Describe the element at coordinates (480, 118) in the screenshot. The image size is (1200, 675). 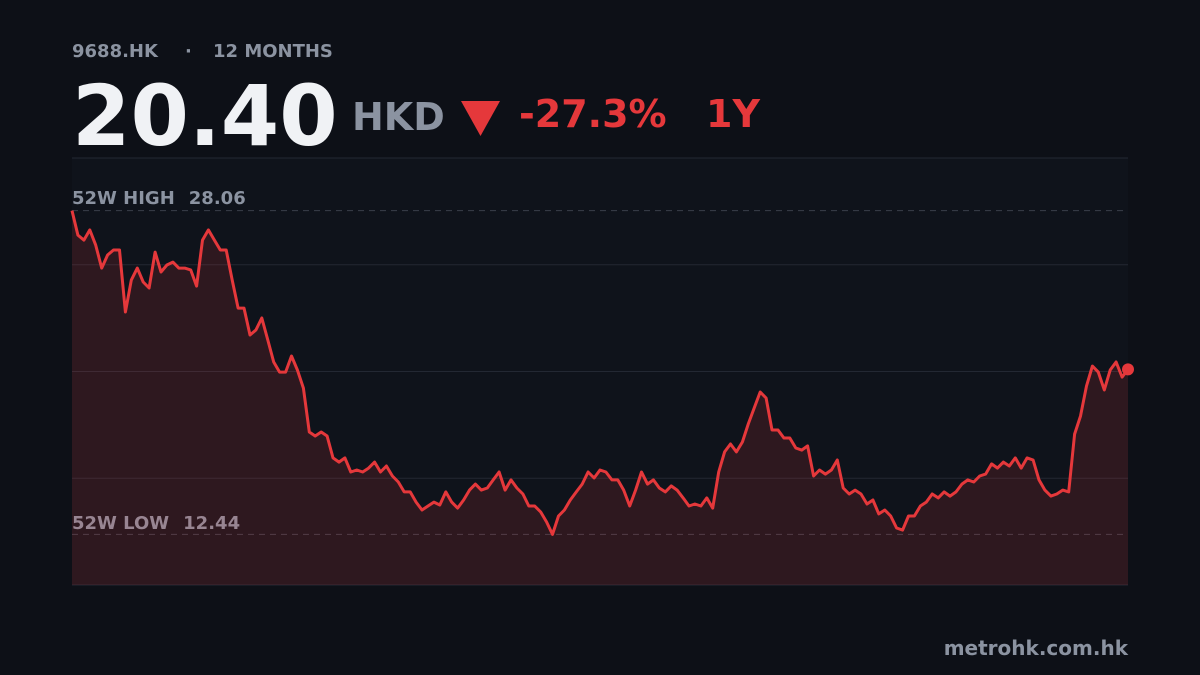
I see `down-arrow` at that location.